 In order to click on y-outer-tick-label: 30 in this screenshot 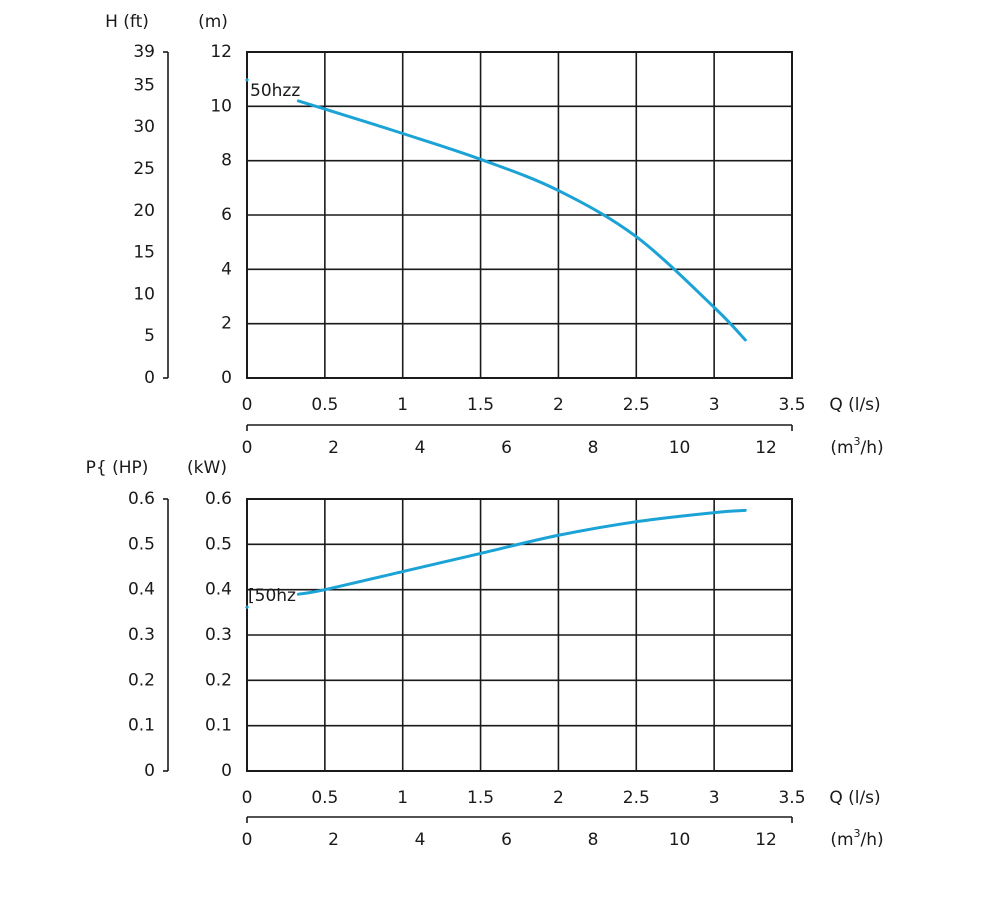, I will do `click(144, 127)`.